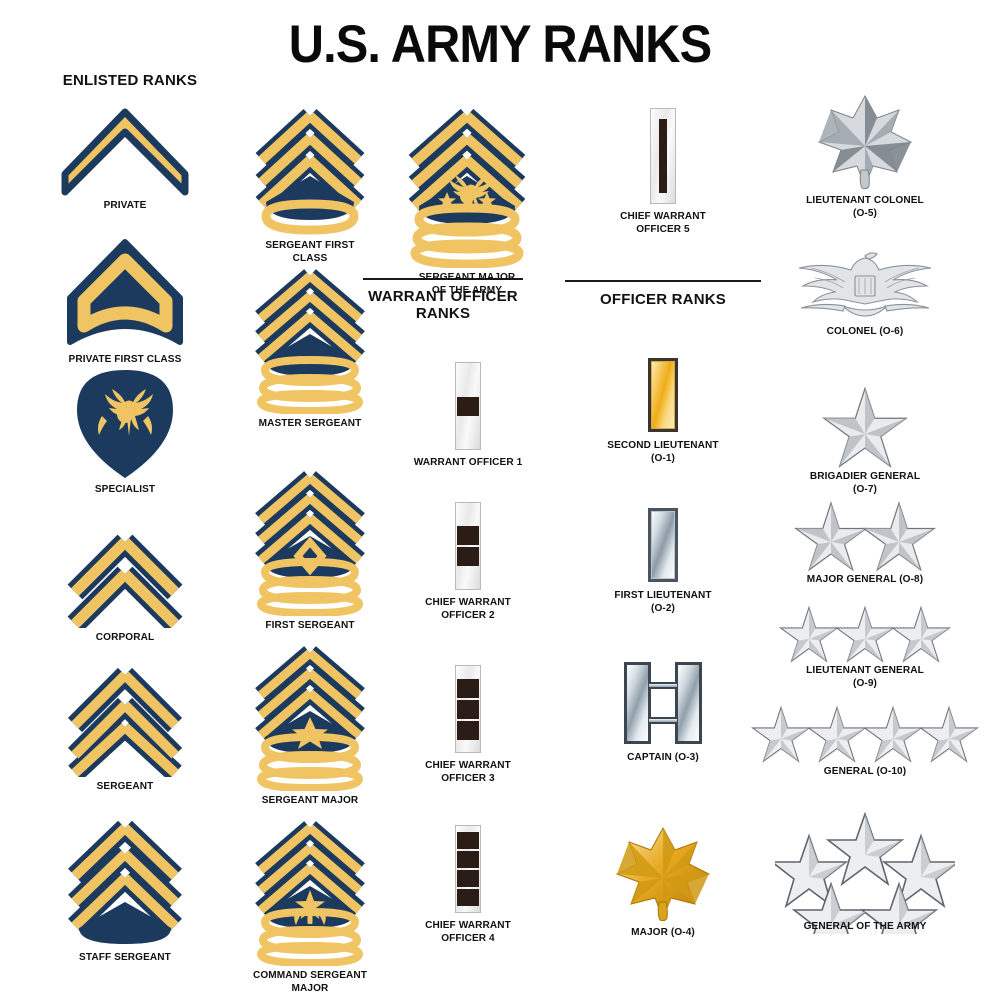 Image resolution: width=1000 pixels, height=1000 pixels. Describe the element at coordinates (310, 981) in the screenshot. I see `rank-label: COMMAND SERGEANT MAJOR` at that location.